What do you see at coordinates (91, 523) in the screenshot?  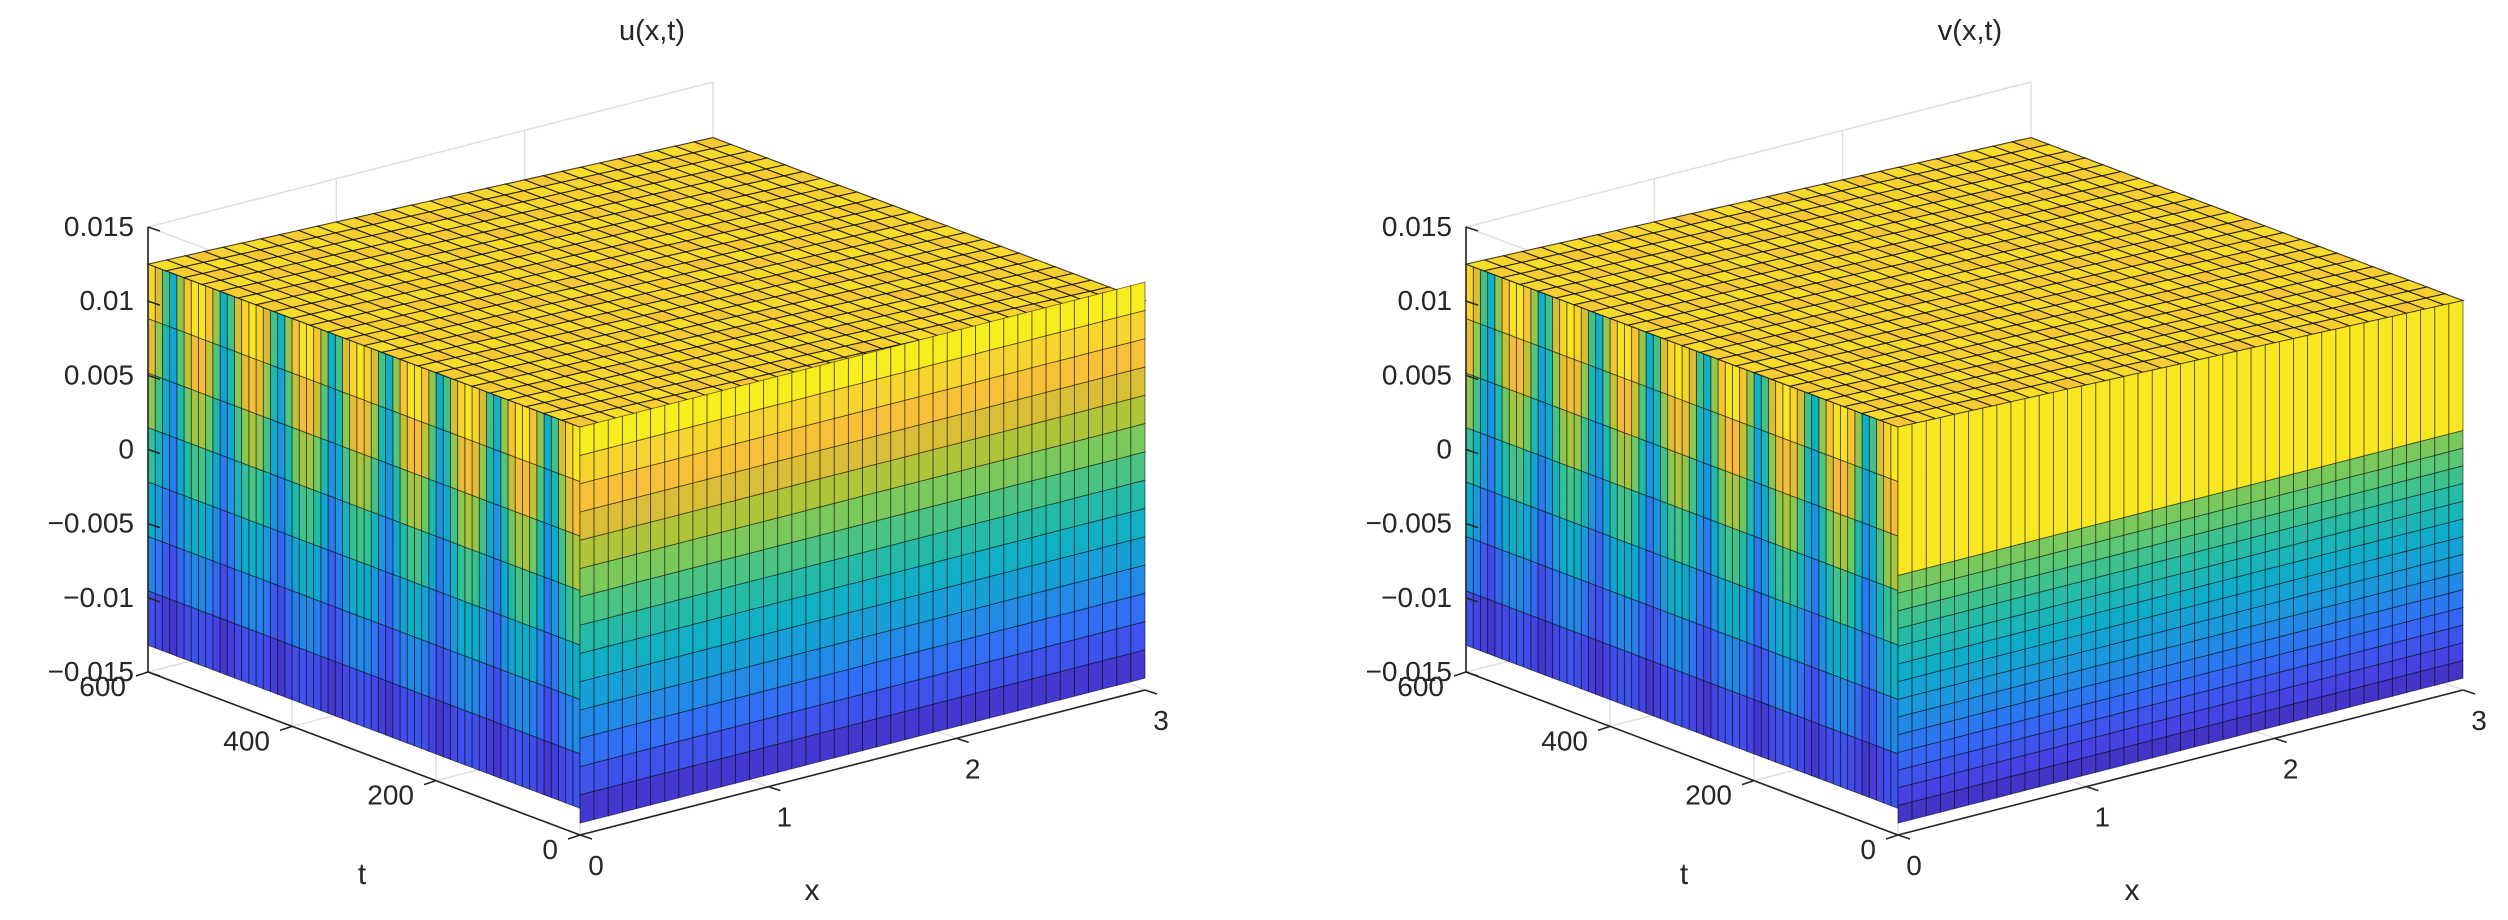 I see `z-tick-label: −0.005` at bounding box center [91, 523].